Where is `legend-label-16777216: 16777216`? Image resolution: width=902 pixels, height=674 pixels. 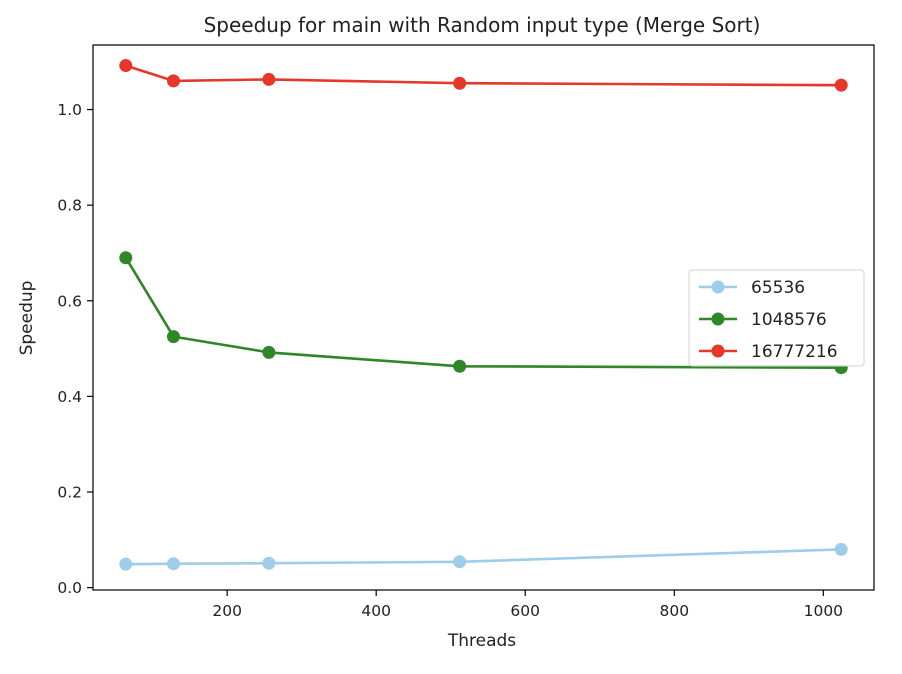 legend-label-16777216: 16777216 is located at coordinates (794, 352).